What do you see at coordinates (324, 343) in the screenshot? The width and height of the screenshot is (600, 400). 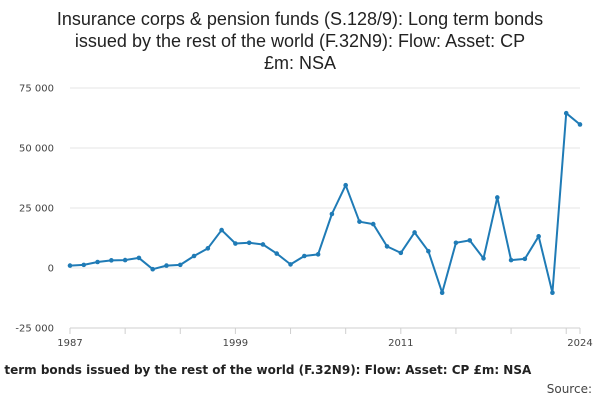 I see `x-axis-tick-labels: 1987 1999 2011 2024` at bounding box center [324, 343].